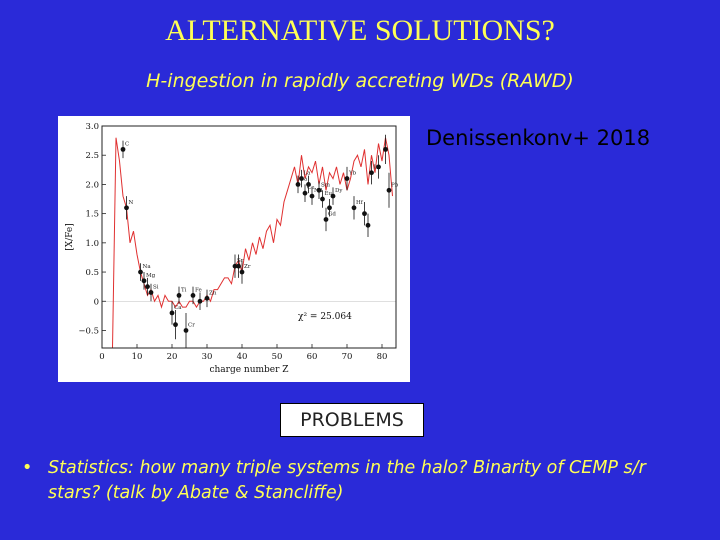 This screenshot has height=540, width=720. Describe the element at coordinates (131, 203) in the screenshot. I see `element-label: N` at that location.